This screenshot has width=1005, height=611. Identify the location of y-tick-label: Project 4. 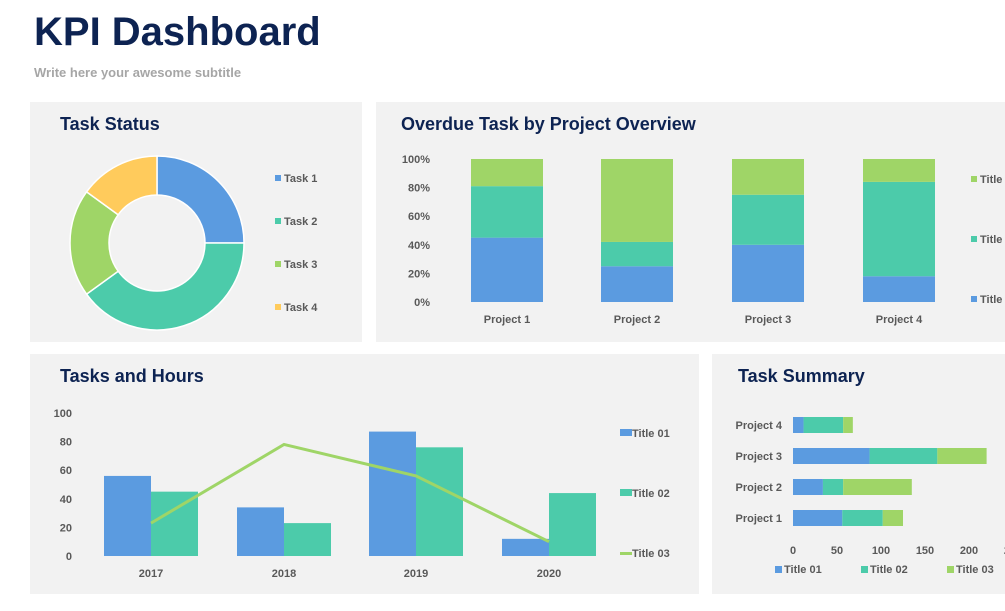
(759, 426).